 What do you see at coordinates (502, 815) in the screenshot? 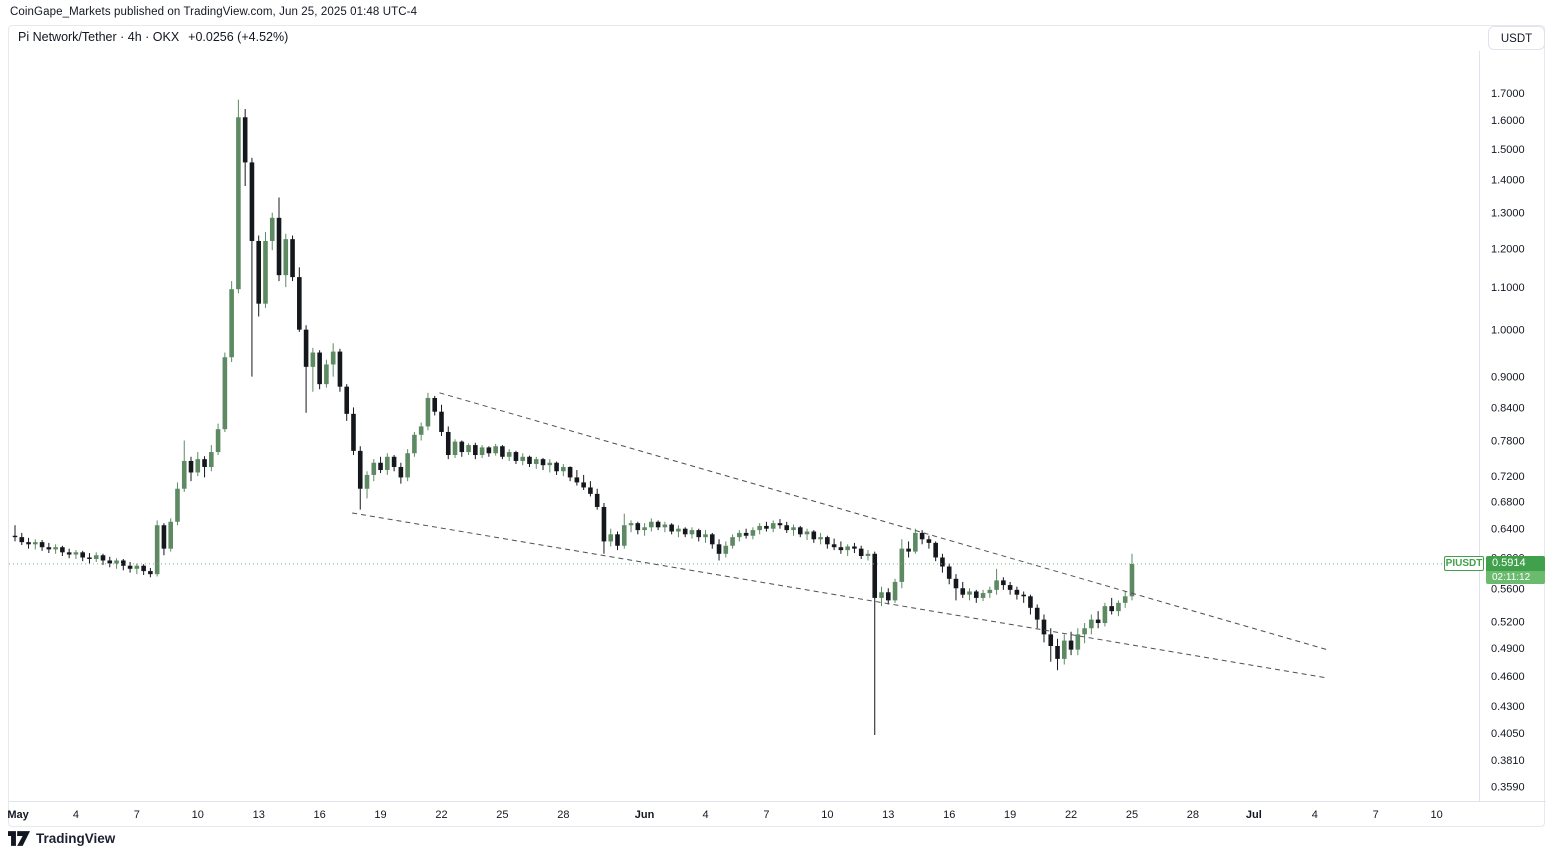
I see `x-axis-label: 25` at bounding box center [502, 815].